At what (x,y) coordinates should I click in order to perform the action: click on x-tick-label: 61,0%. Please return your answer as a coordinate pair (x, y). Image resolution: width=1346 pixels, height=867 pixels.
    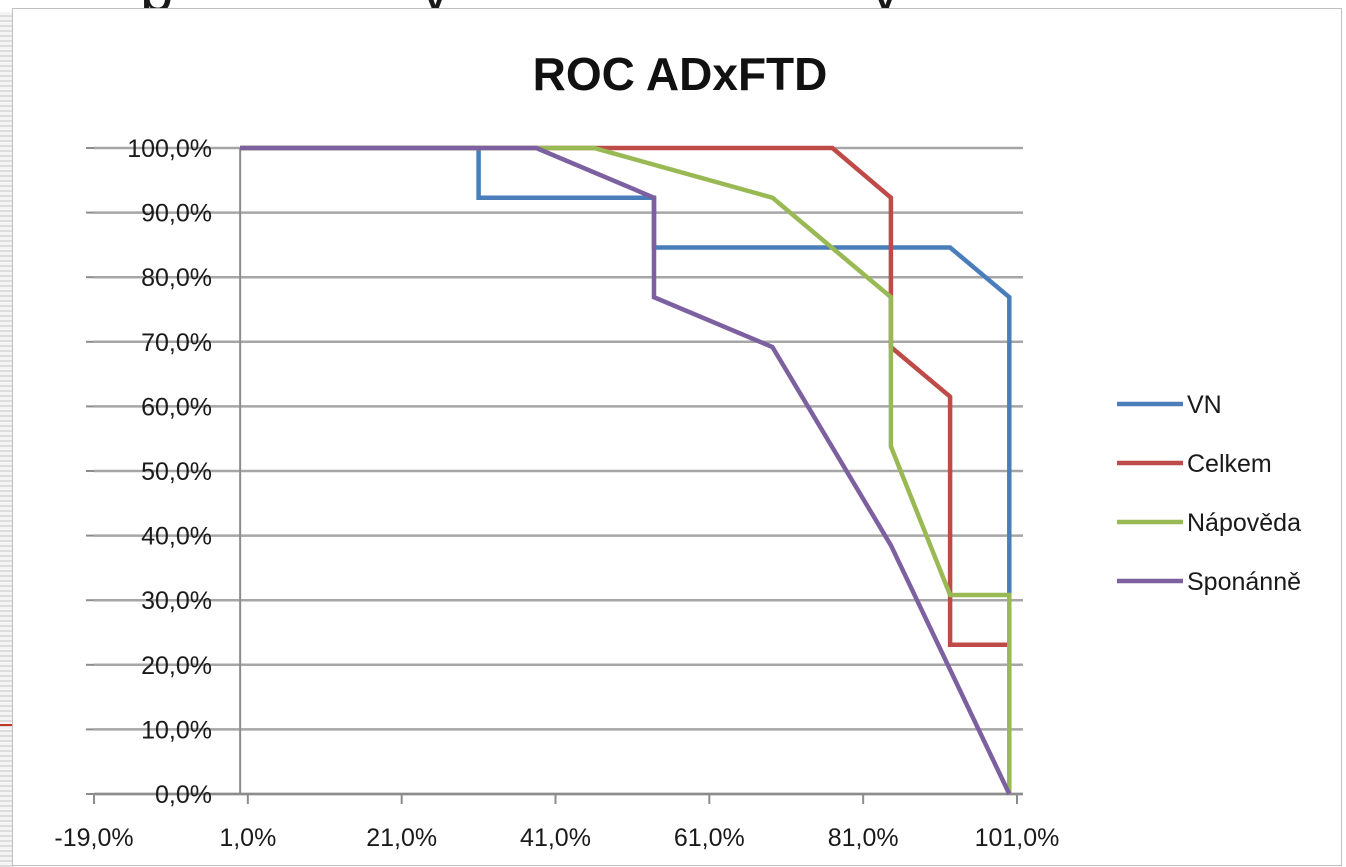
    Looking at the image, I should click on (709, 838).